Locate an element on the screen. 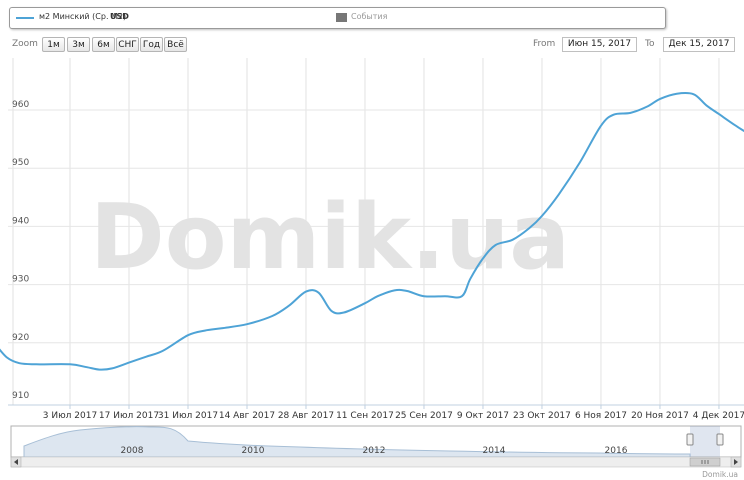 This screenshot has height=480, width=744. x-tick-label: 20 Ноя 2017 is located at coordinates (660, 416).